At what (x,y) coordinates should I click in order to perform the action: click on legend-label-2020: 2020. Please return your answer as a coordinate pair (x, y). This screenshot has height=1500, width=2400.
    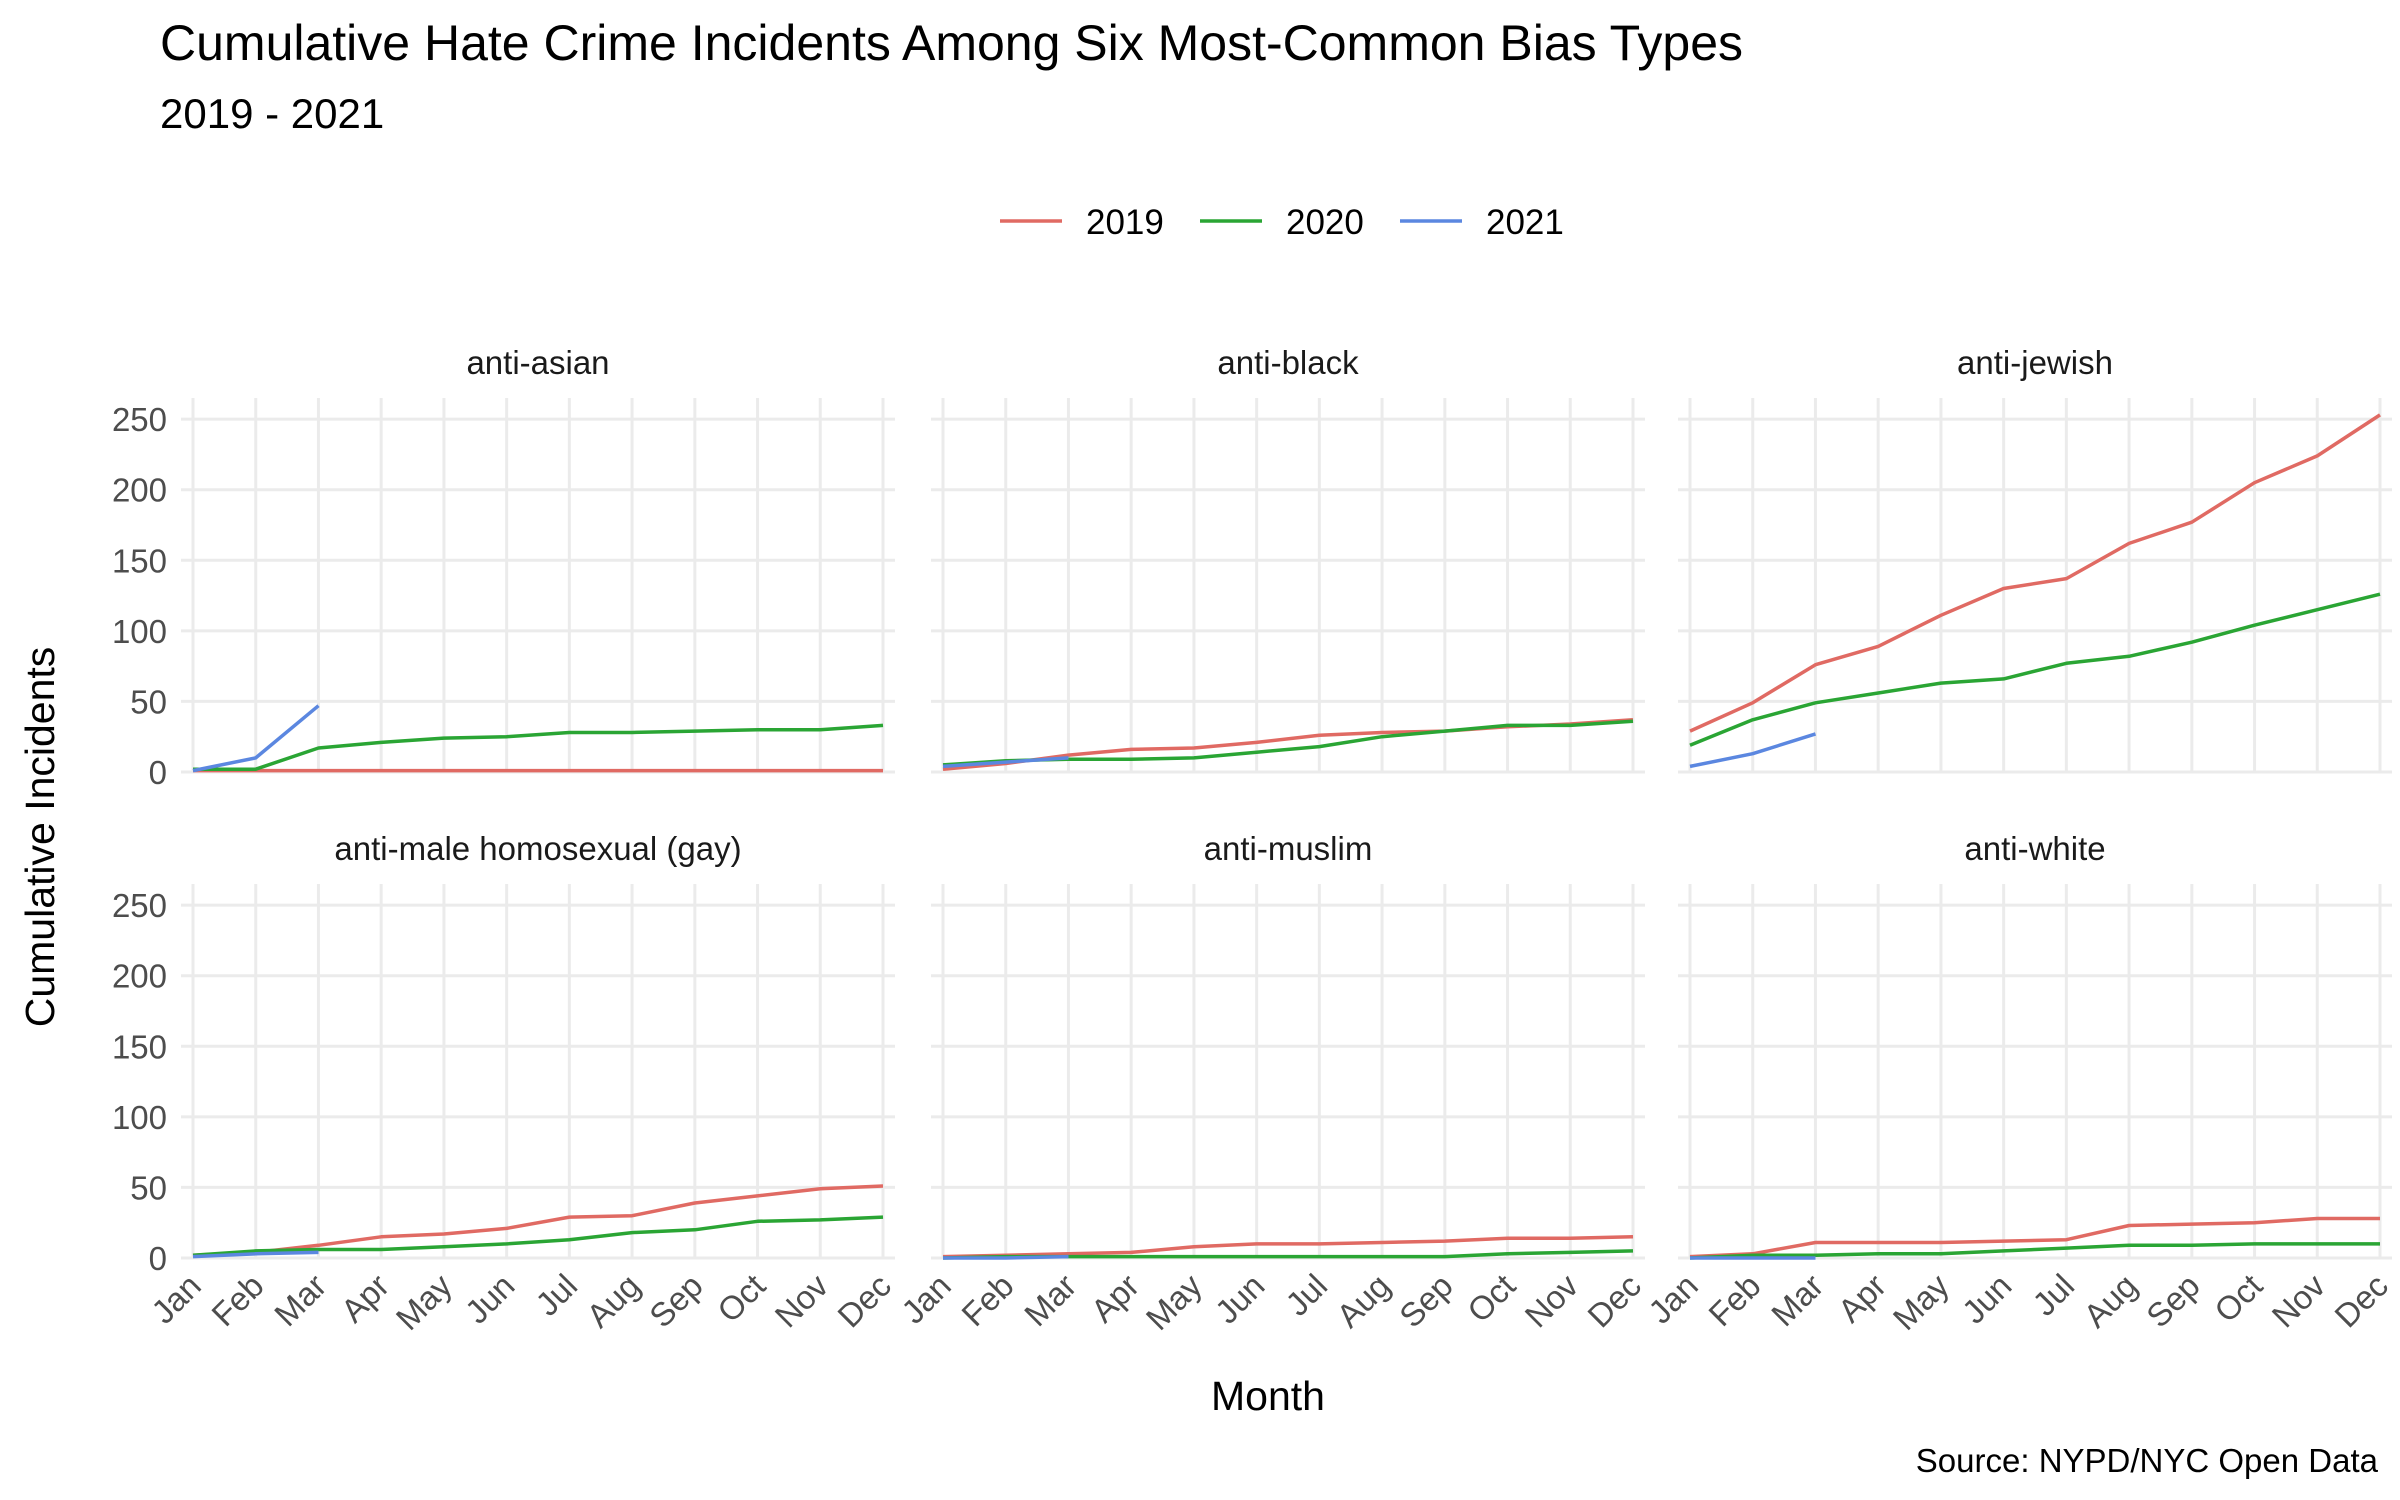
    Looking at the image, I should click on (1325, 222).